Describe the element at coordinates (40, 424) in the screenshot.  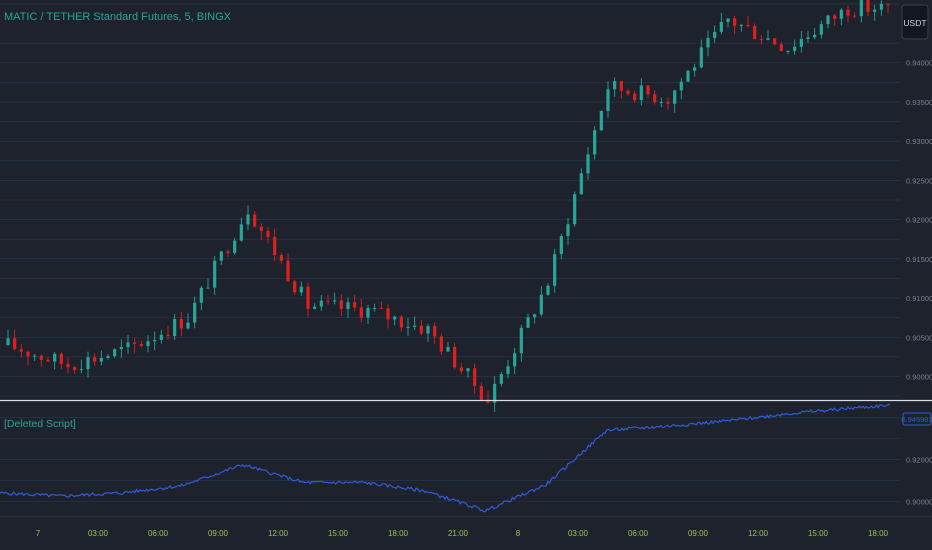
I see `indicator-label: [Deleted Script]` at that location.